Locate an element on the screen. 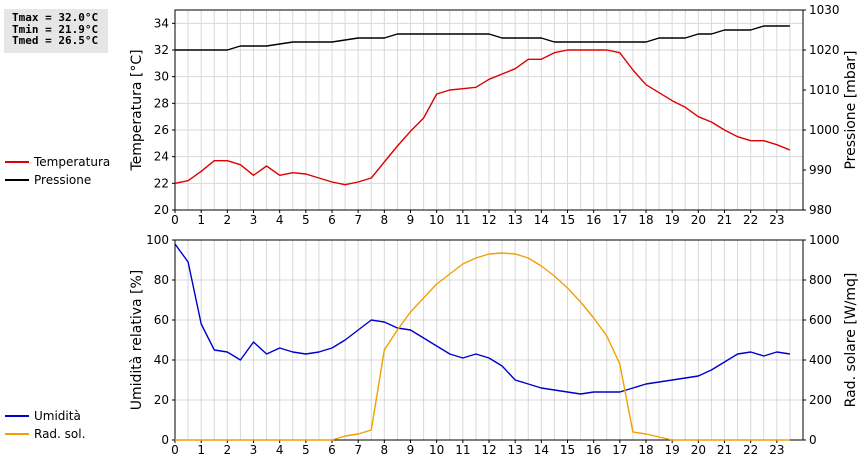  stat-tmax: Tmax = 32.0°C is located at coordinates (55, 17).